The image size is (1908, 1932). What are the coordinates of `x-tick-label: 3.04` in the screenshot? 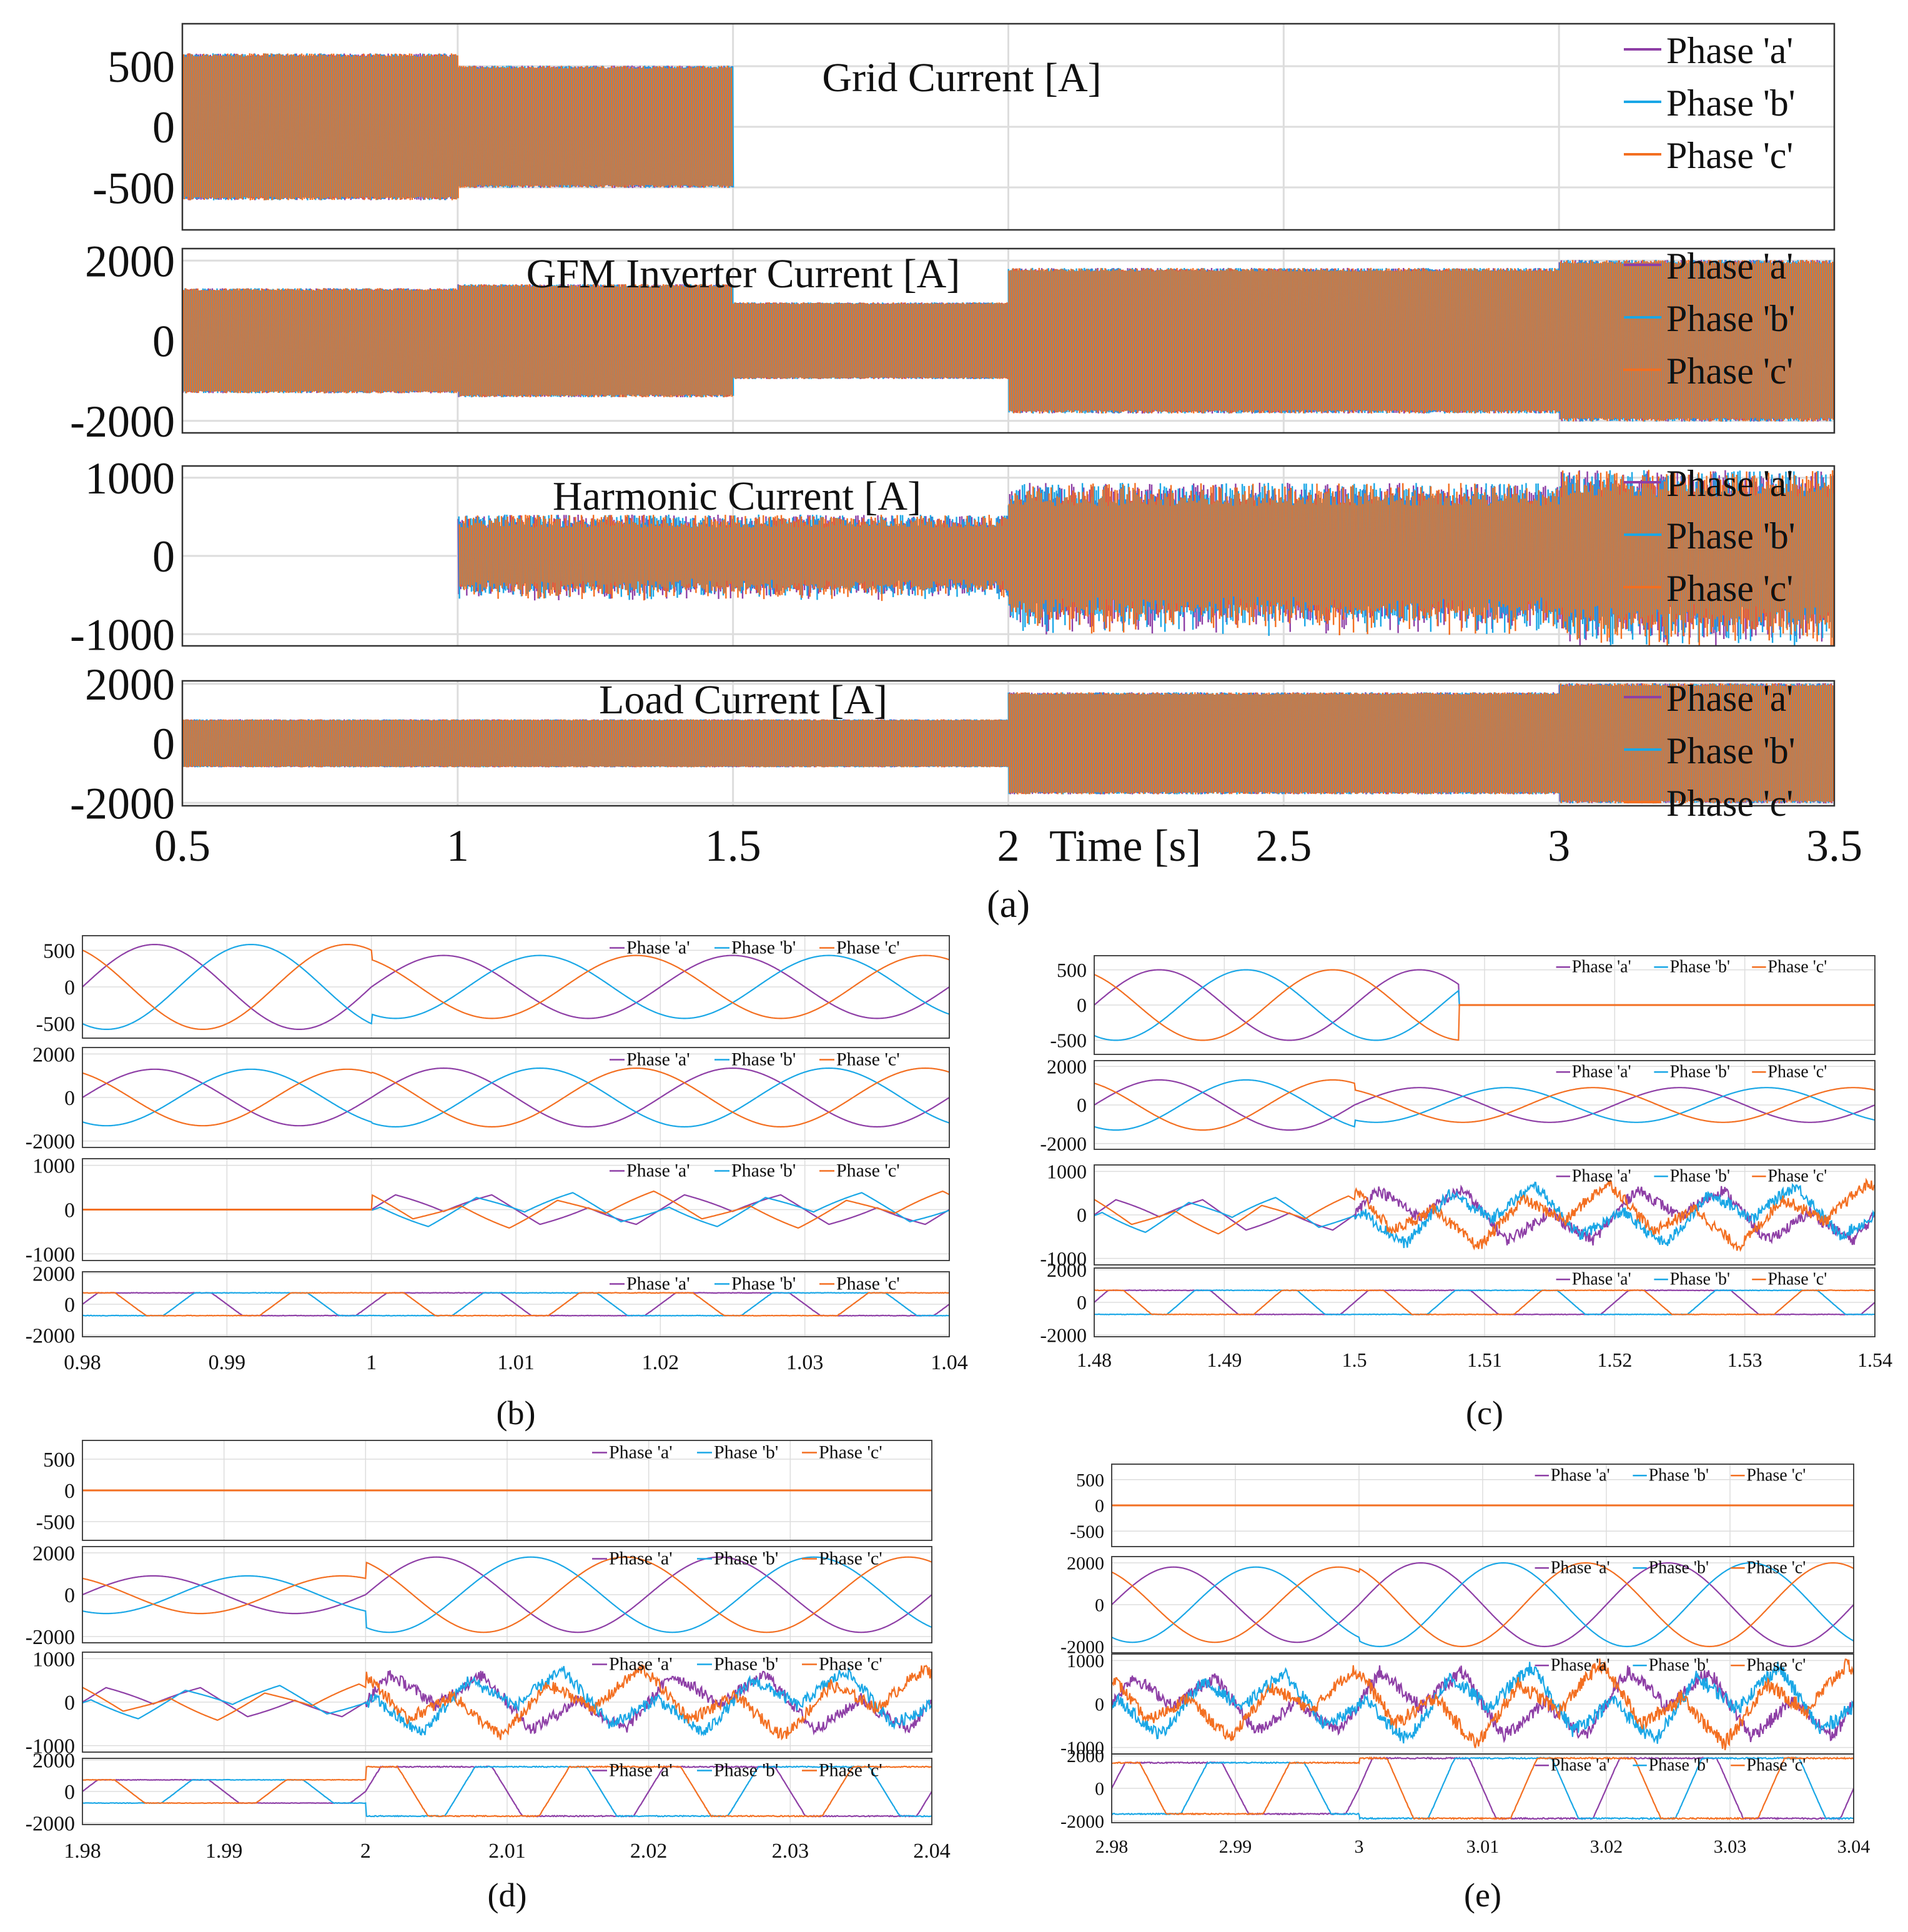 It's located at (1854, 1846).